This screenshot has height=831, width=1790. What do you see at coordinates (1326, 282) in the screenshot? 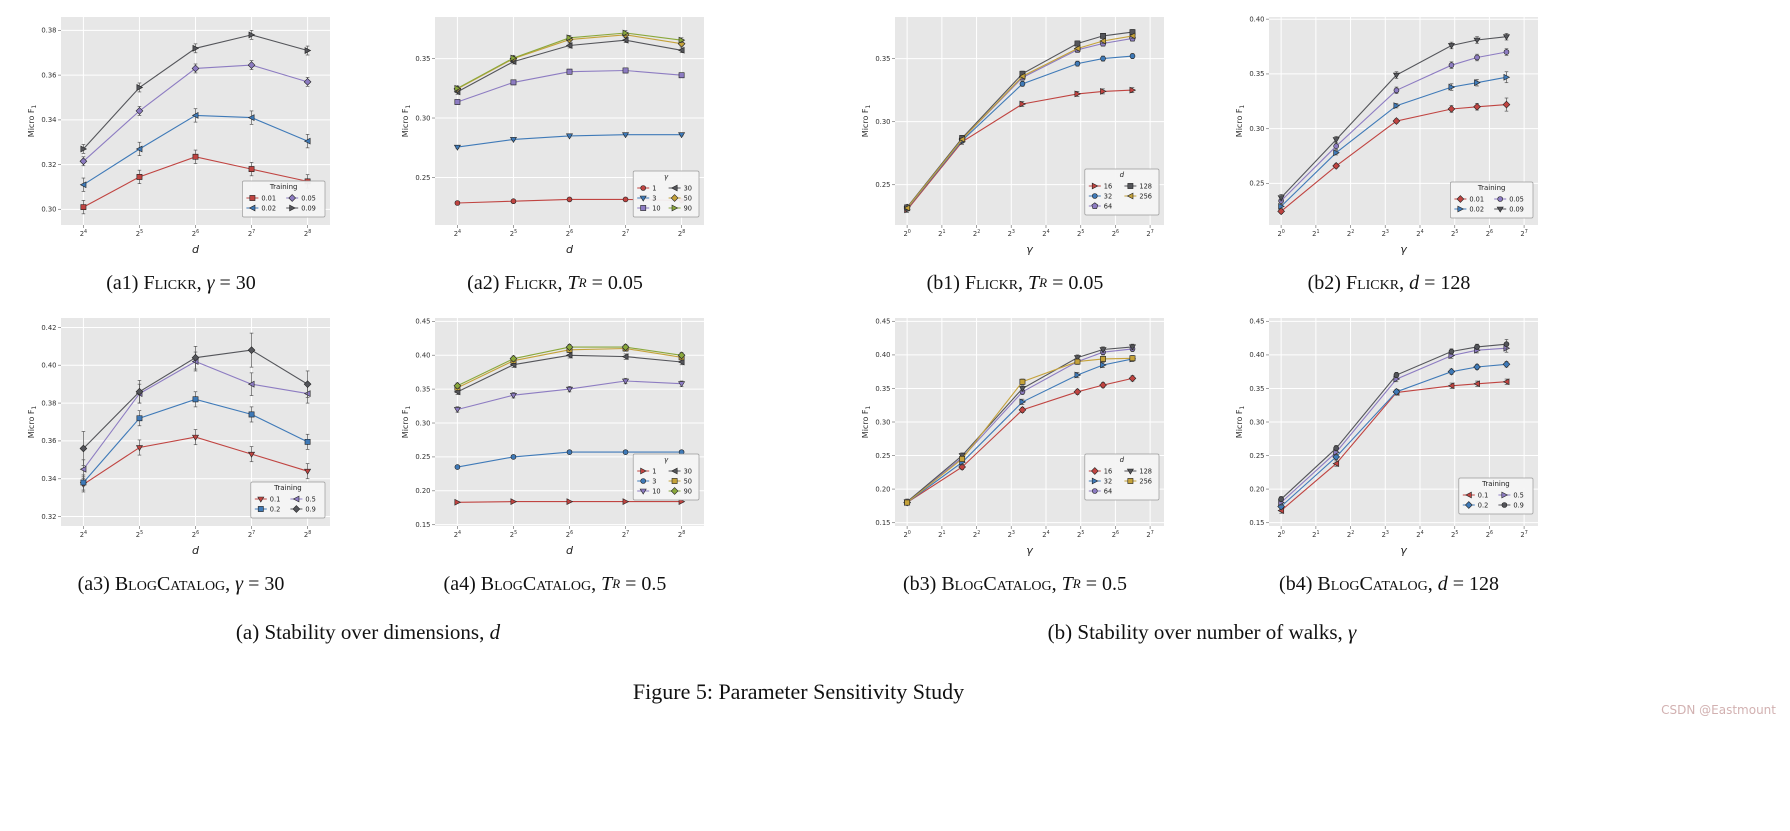
I see `subcaption-b2-index: (b2)` at bounding box center [1326, 282].